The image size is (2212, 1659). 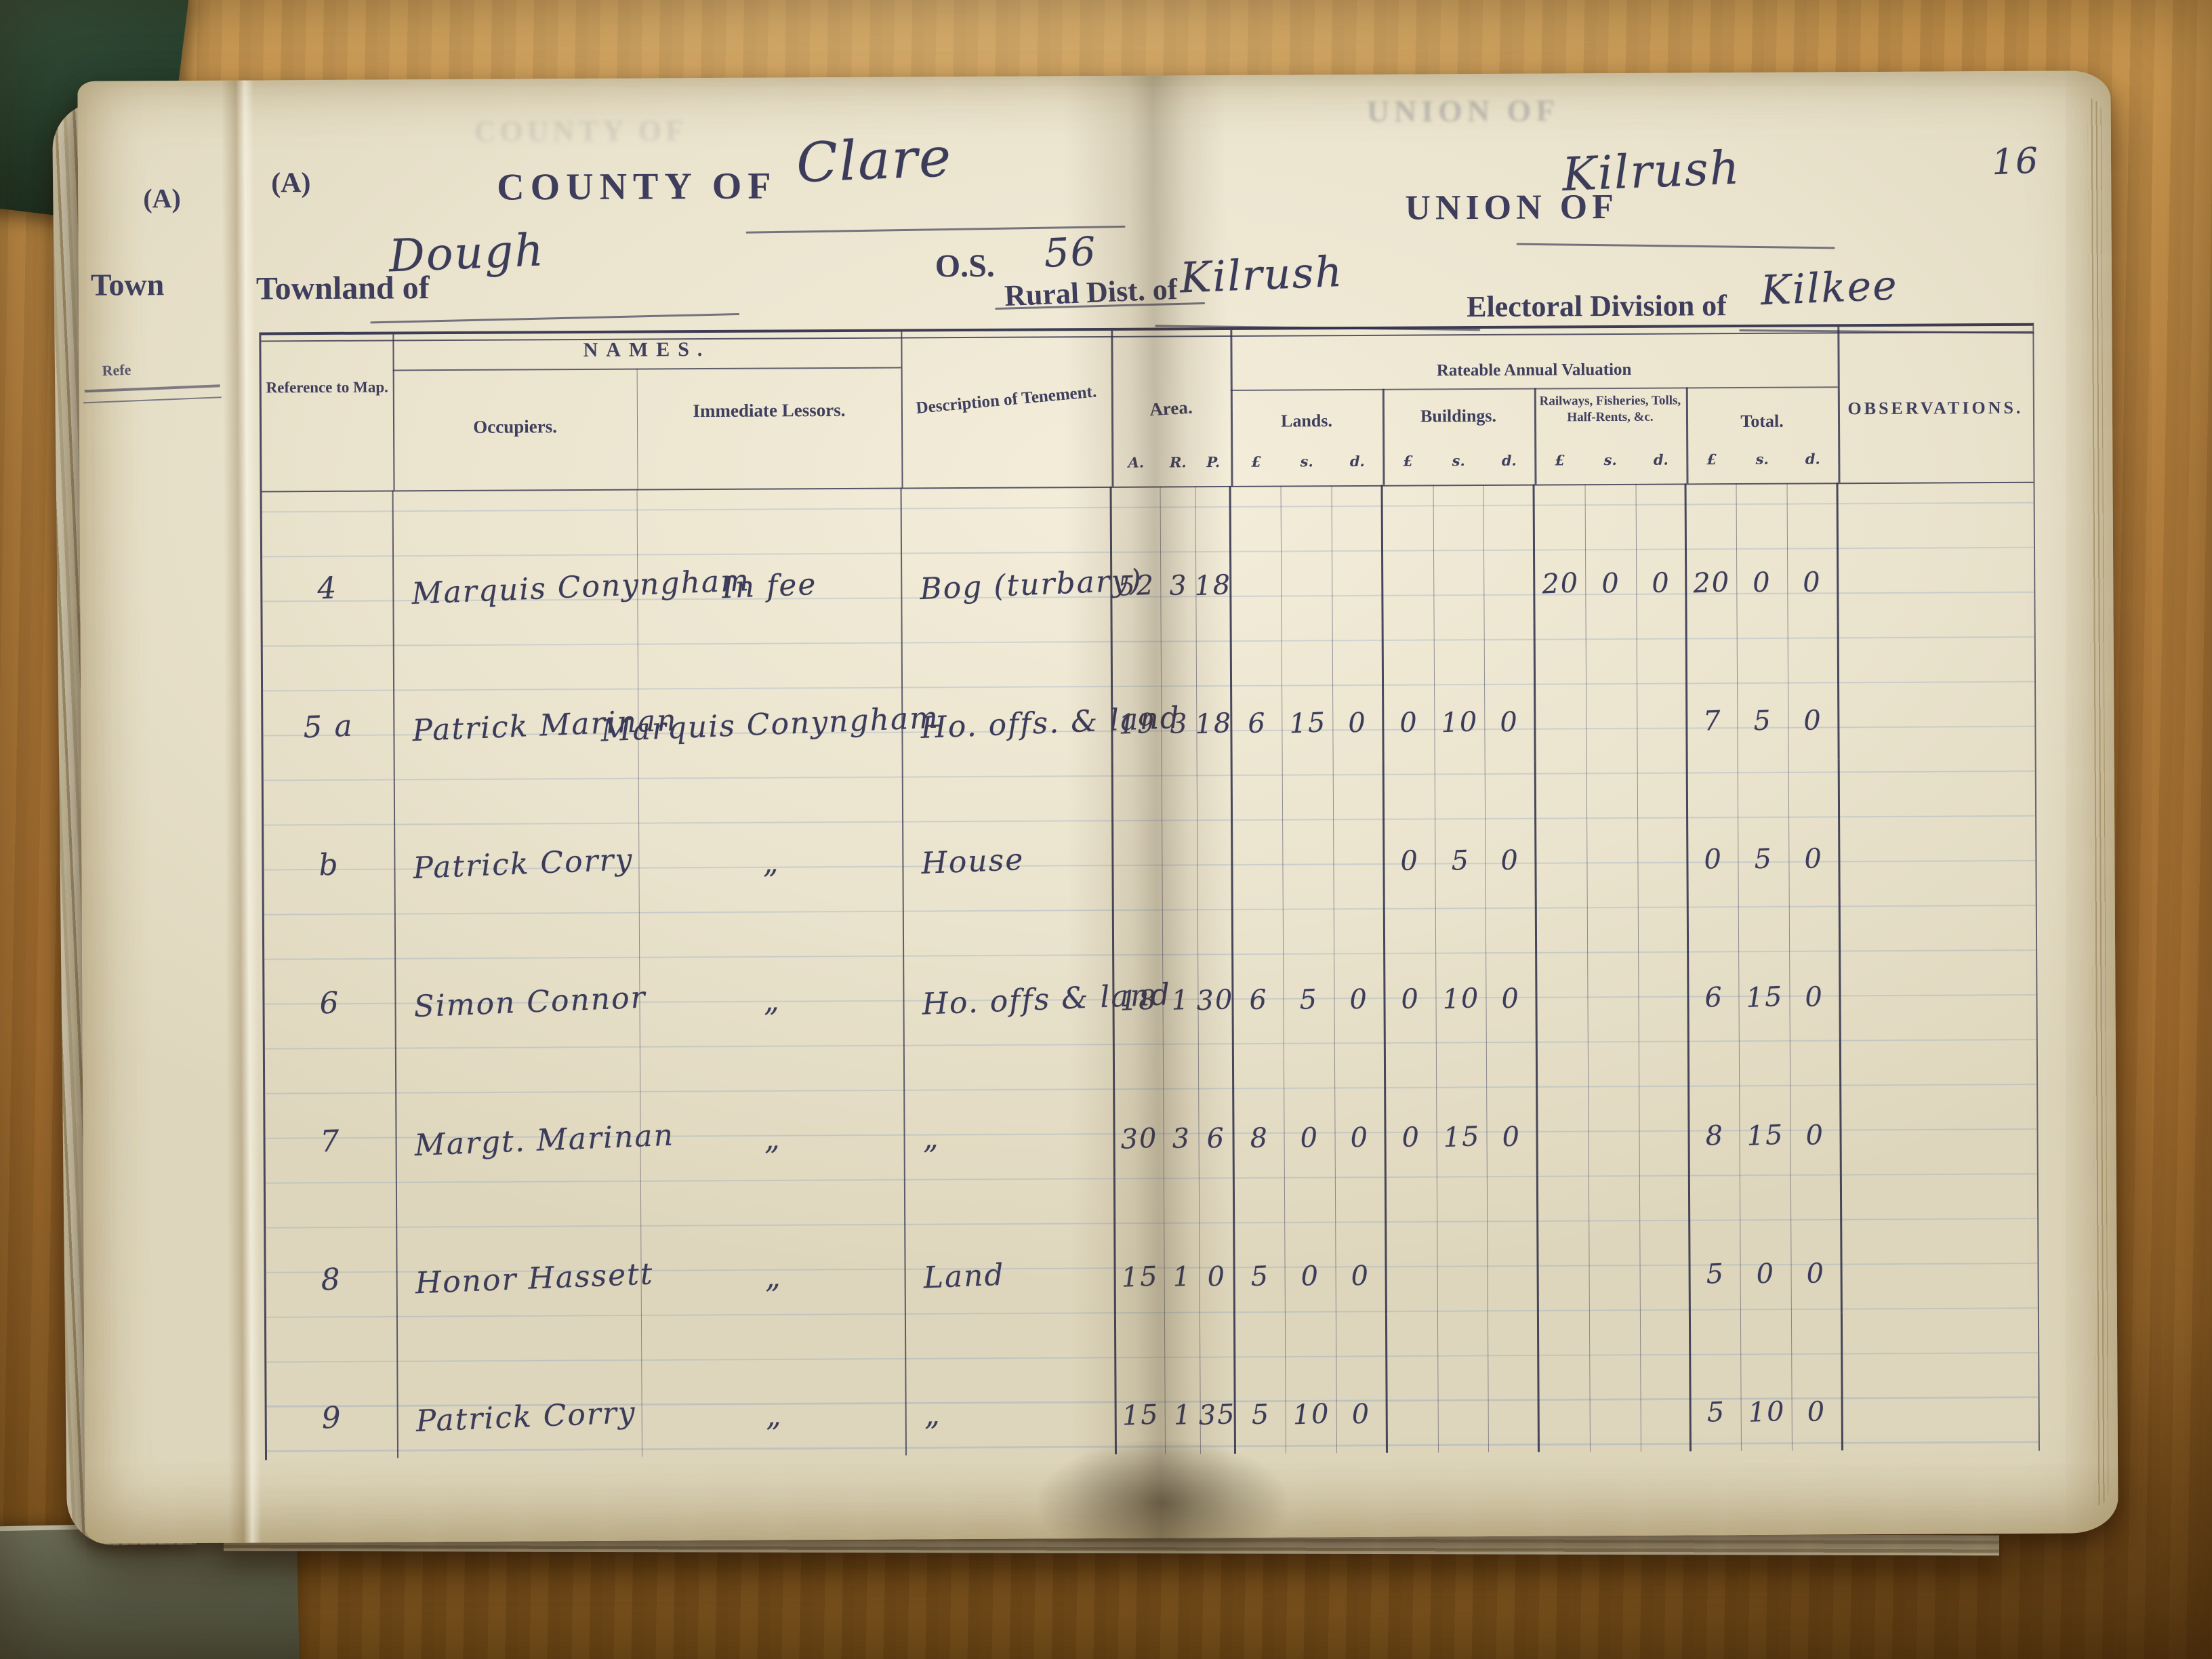 I want to click on townland-underline, so click(x=555, y=318).